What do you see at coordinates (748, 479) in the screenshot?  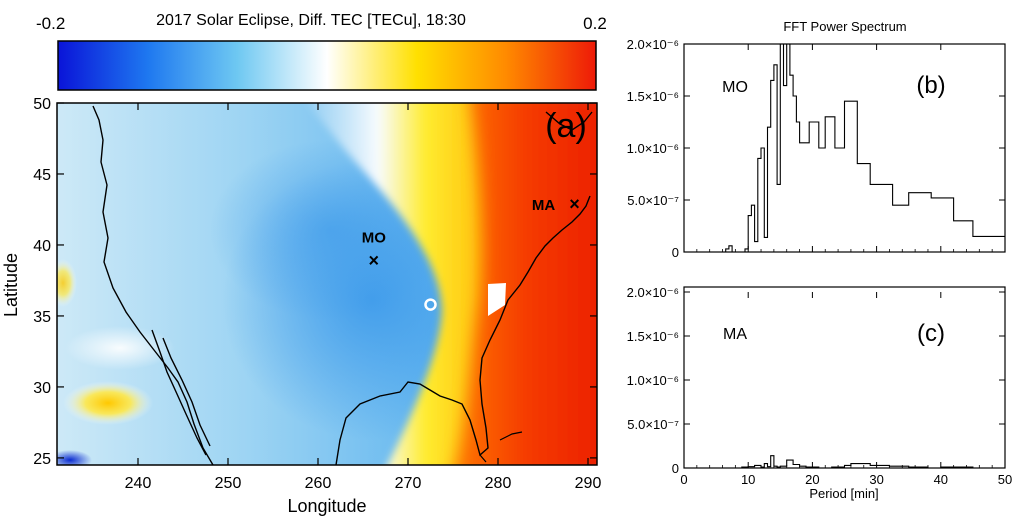 I see `x-tick-label: 10` at bounding box center [748, 479].